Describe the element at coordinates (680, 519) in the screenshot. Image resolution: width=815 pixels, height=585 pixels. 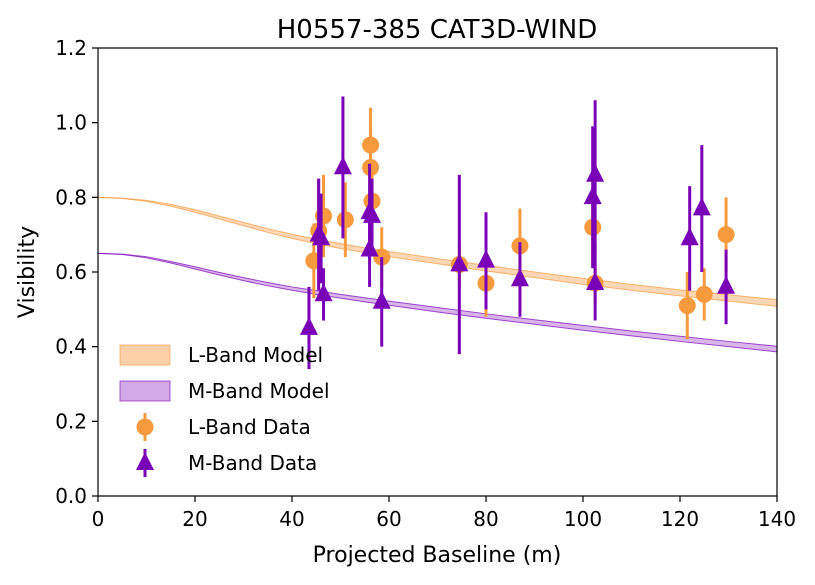
I see `x-tick-label: 120` at that location.